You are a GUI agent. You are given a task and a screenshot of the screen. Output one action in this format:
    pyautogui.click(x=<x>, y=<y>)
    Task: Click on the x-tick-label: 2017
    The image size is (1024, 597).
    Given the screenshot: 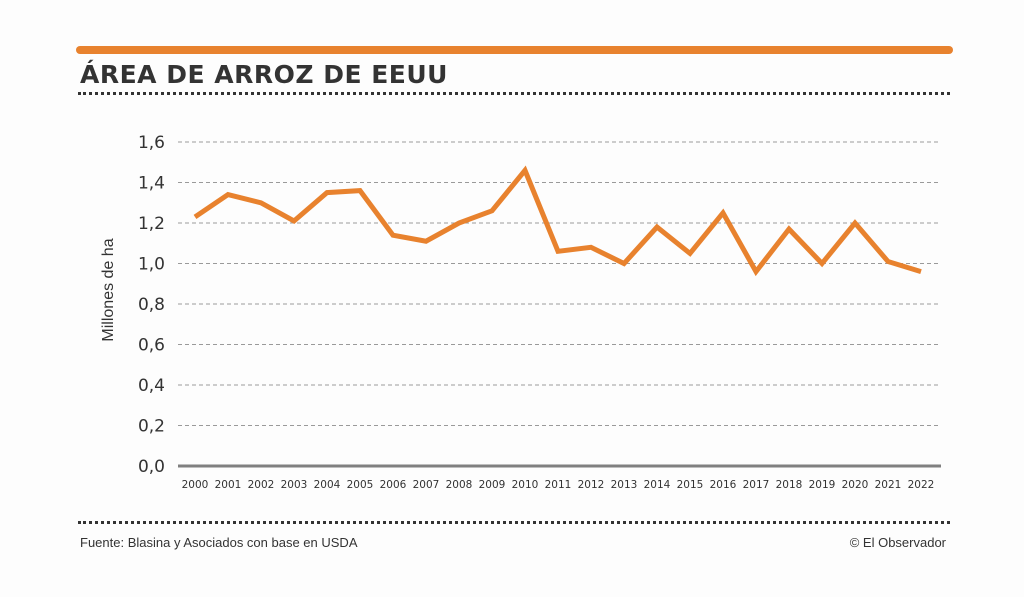 What is the action you would take?
    pyautogui.click(x=756, y=485)
    